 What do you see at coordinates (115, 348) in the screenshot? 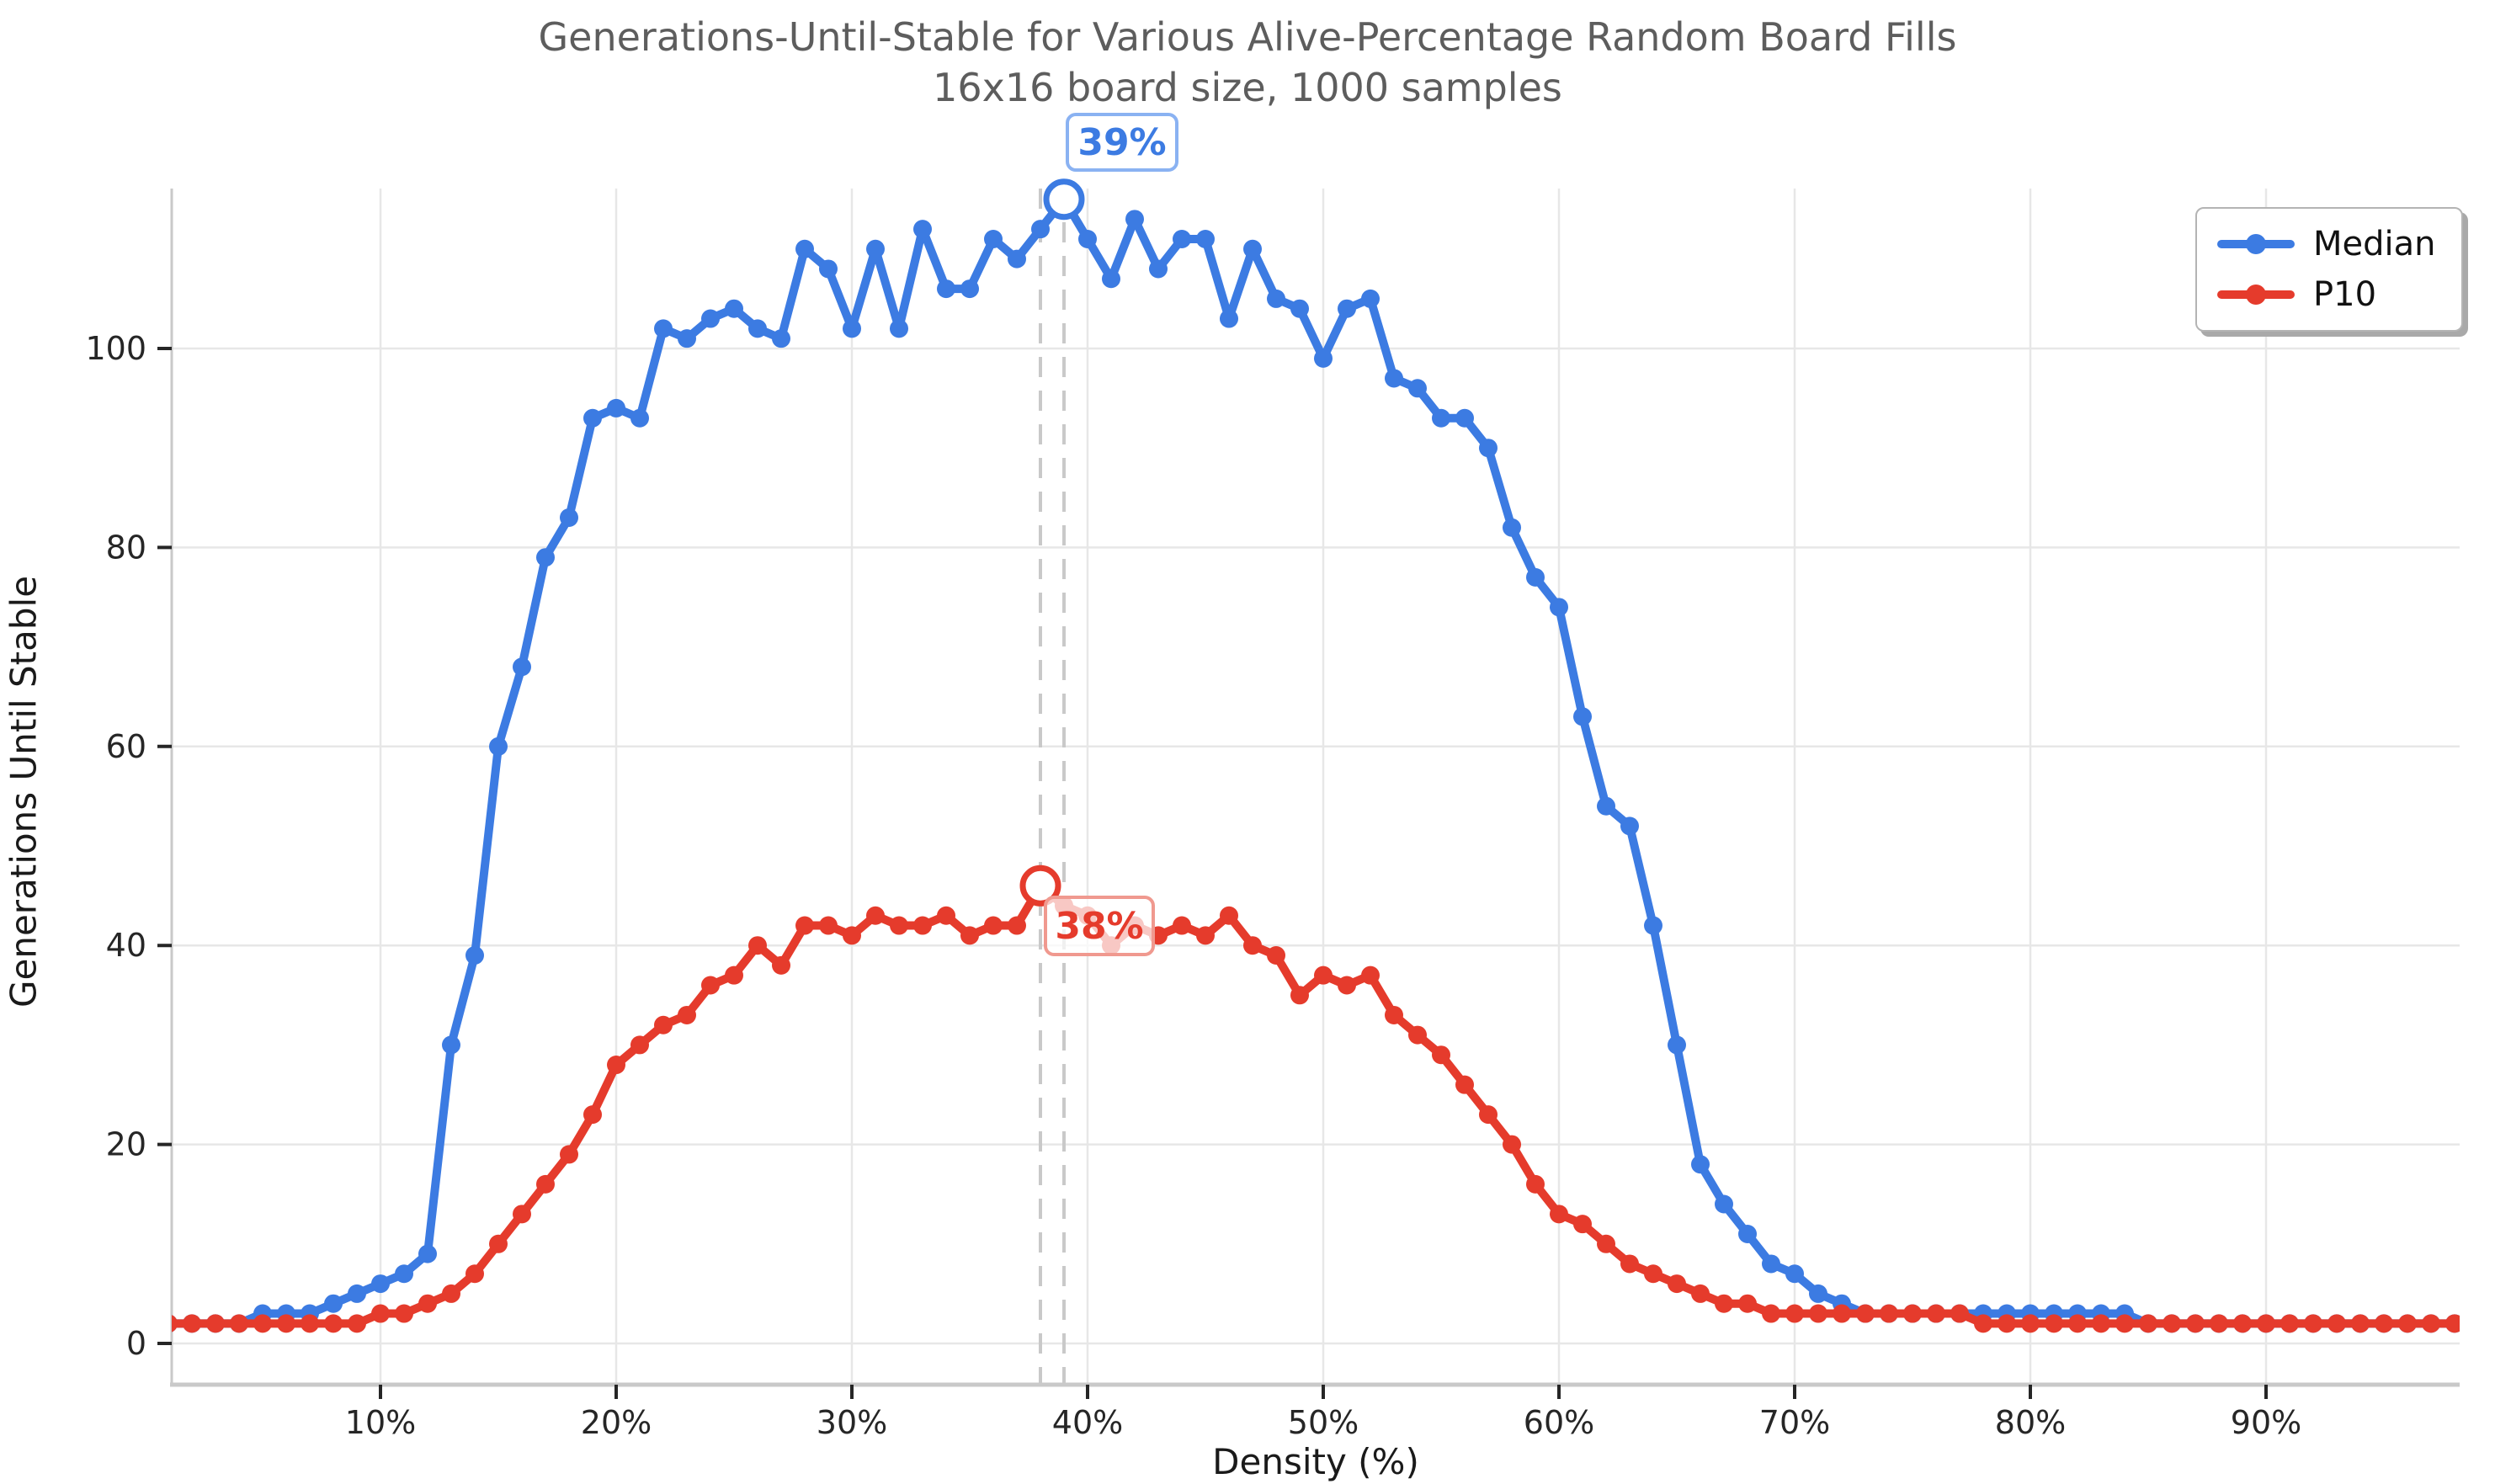
I see `y-tick-label: 100` at bounding box center [115, 348].